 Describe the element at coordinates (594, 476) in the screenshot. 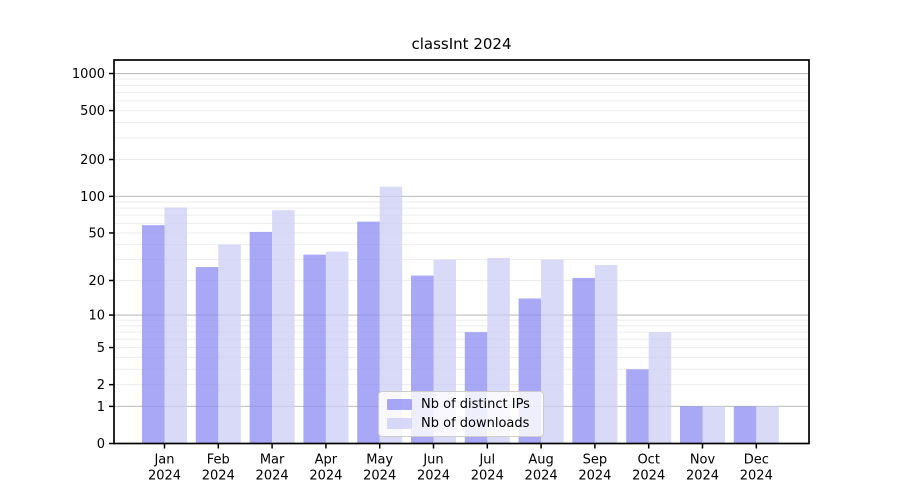

I see `x-tick-label-year-sep: 2024` at that location.